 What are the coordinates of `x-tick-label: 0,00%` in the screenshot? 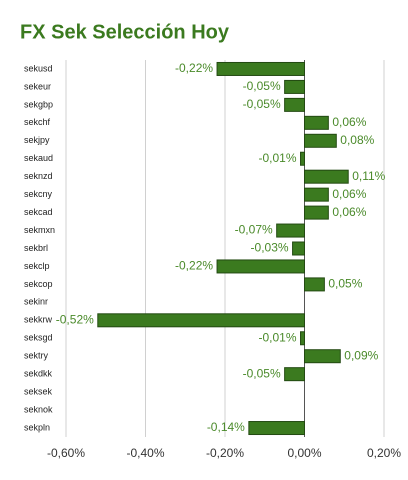 It's located at (304, 453).